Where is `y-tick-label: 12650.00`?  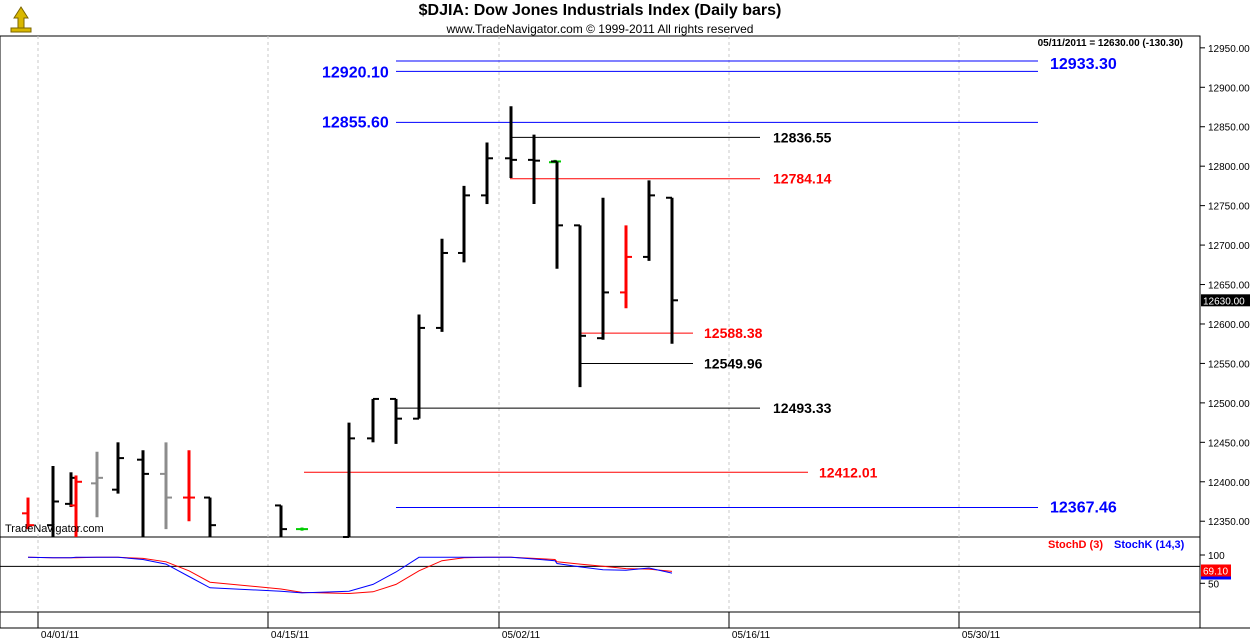
y-tick-label: 12650.00 is located at coordinates (1229, 286).